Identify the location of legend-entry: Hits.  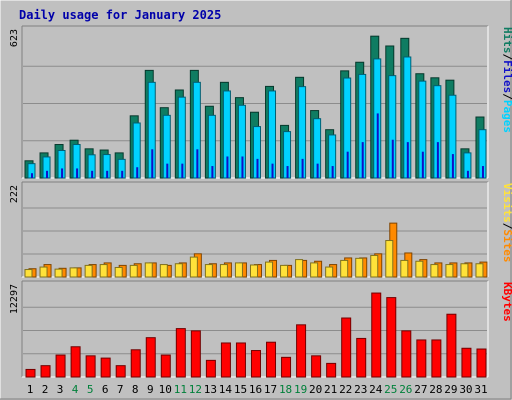
(506, 40).